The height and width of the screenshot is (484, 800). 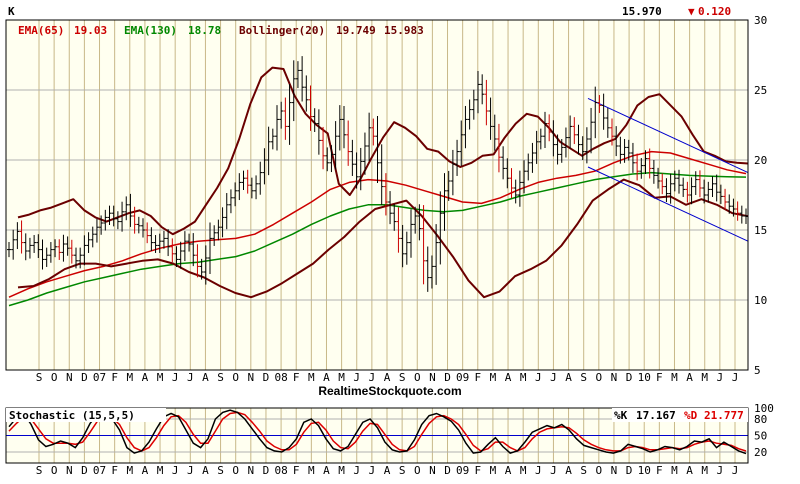 I want to click on stochastic-x-tick-label: O, so click(x=54, y=470).